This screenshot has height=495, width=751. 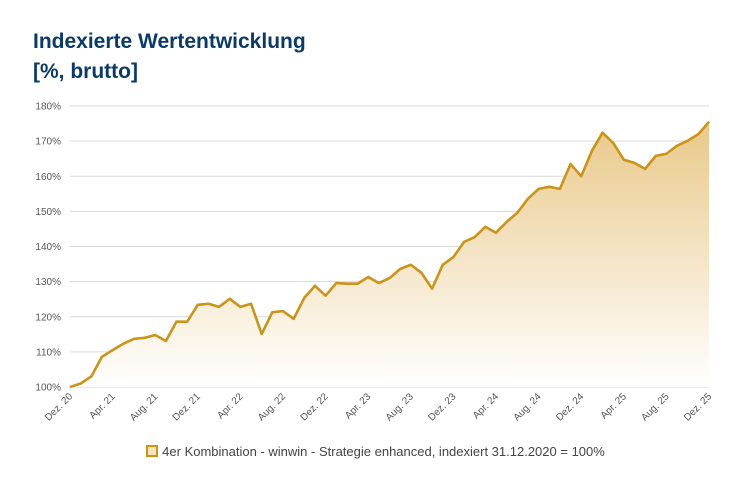 I want to click on x-tick-label: Apr. 24, so click(x=486, y=406).